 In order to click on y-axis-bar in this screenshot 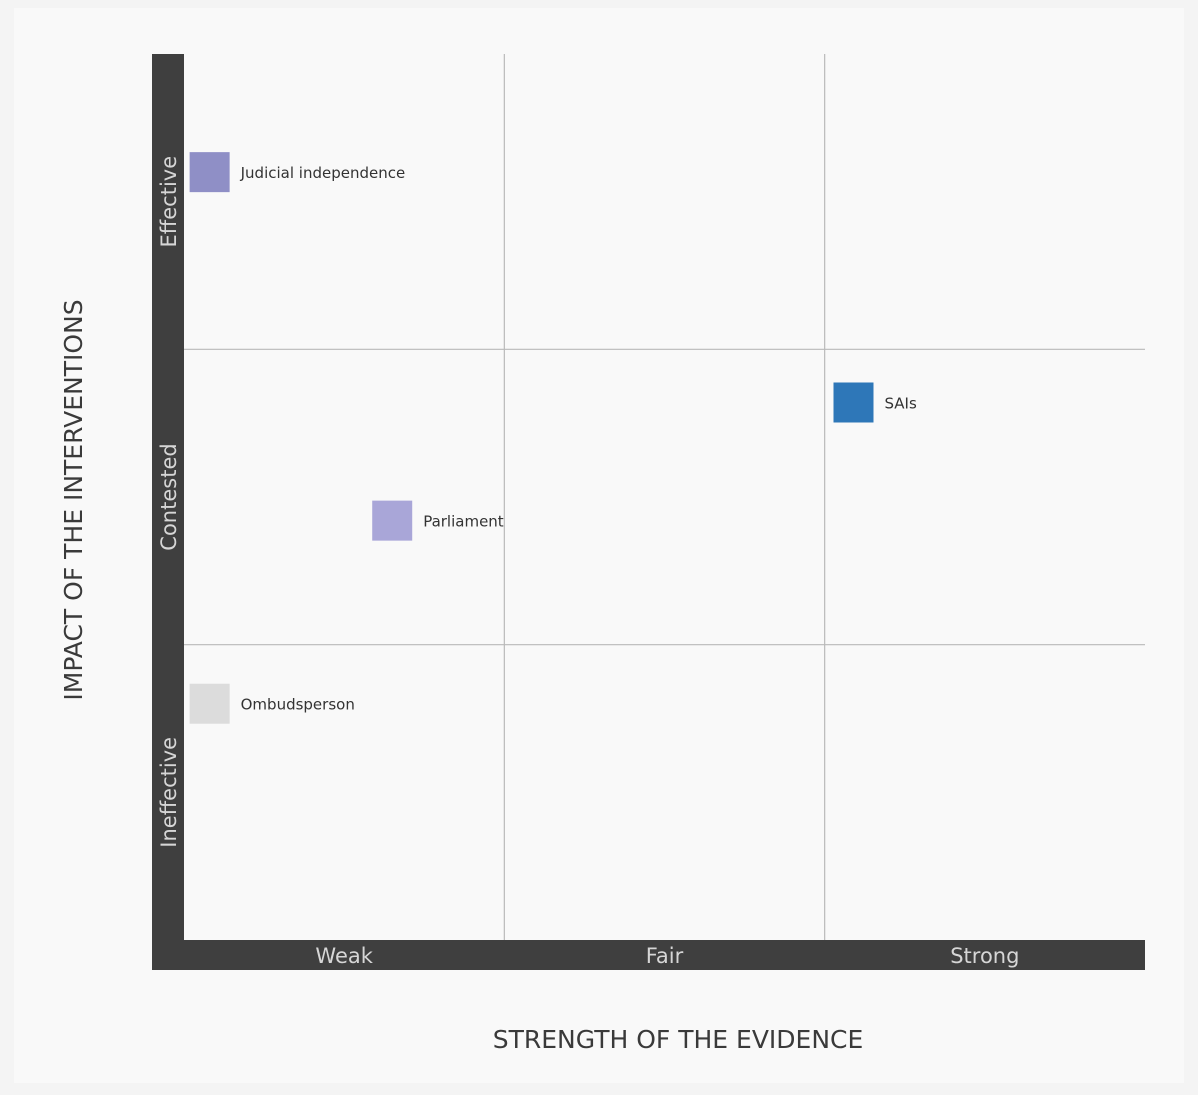, I will do `click(168, 512)`.